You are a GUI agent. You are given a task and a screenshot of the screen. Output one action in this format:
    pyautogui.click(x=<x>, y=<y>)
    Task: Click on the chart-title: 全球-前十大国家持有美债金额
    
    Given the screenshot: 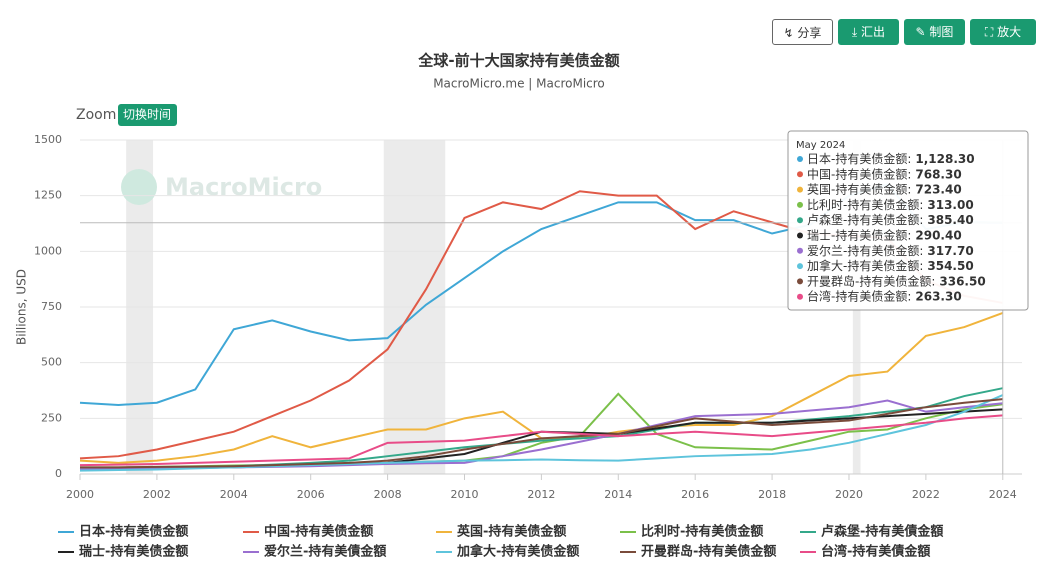 What is the action you would take?
    pyautogui.click(x=518, y=61)
    